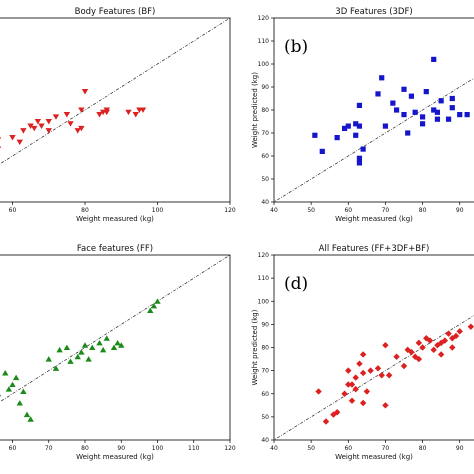 This screenshot has width=474, height=474. Describe the element at coordinates (374, 139) in the screenshot. I see `identity-line` at that location.